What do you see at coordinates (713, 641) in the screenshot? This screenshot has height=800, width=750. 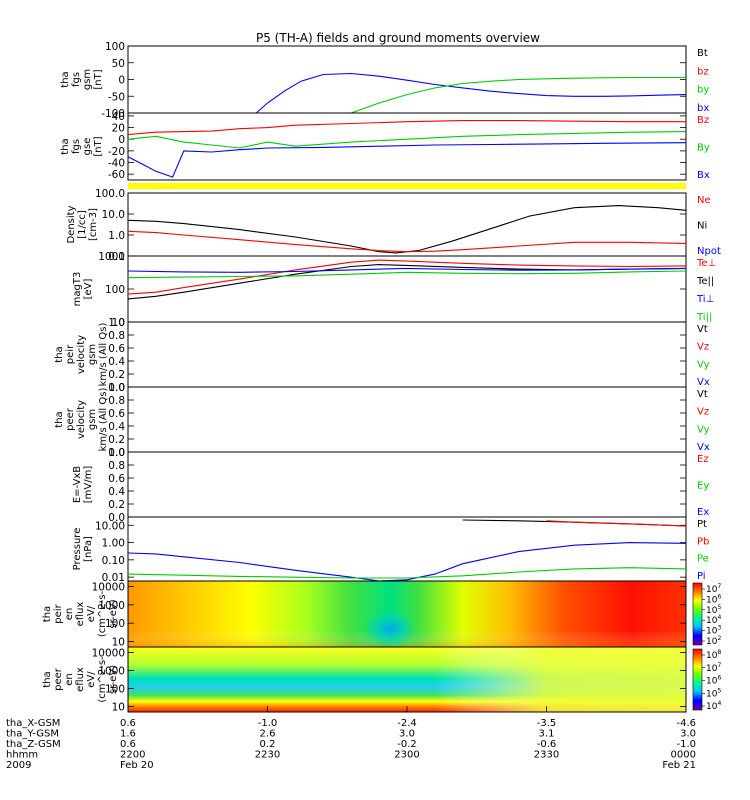 I see `colorbar-tick-label: 10²` at bounding box center [713, 641].